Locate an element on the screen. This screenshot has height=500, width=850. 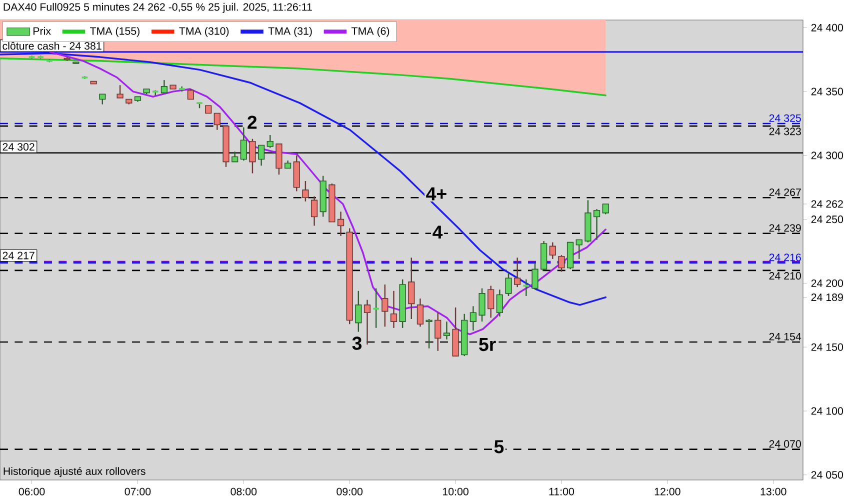
ref-line-label: 24 267 is located at coordinates (785, 192).